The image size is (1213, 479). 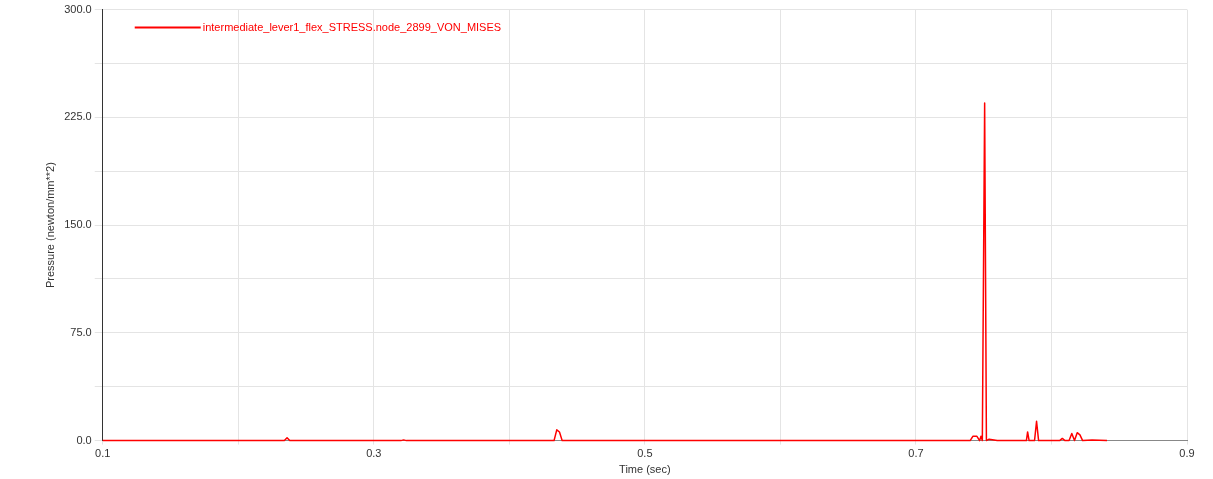 I want to click on x-axis-title: Time (sec), so click(x=645, y=469).